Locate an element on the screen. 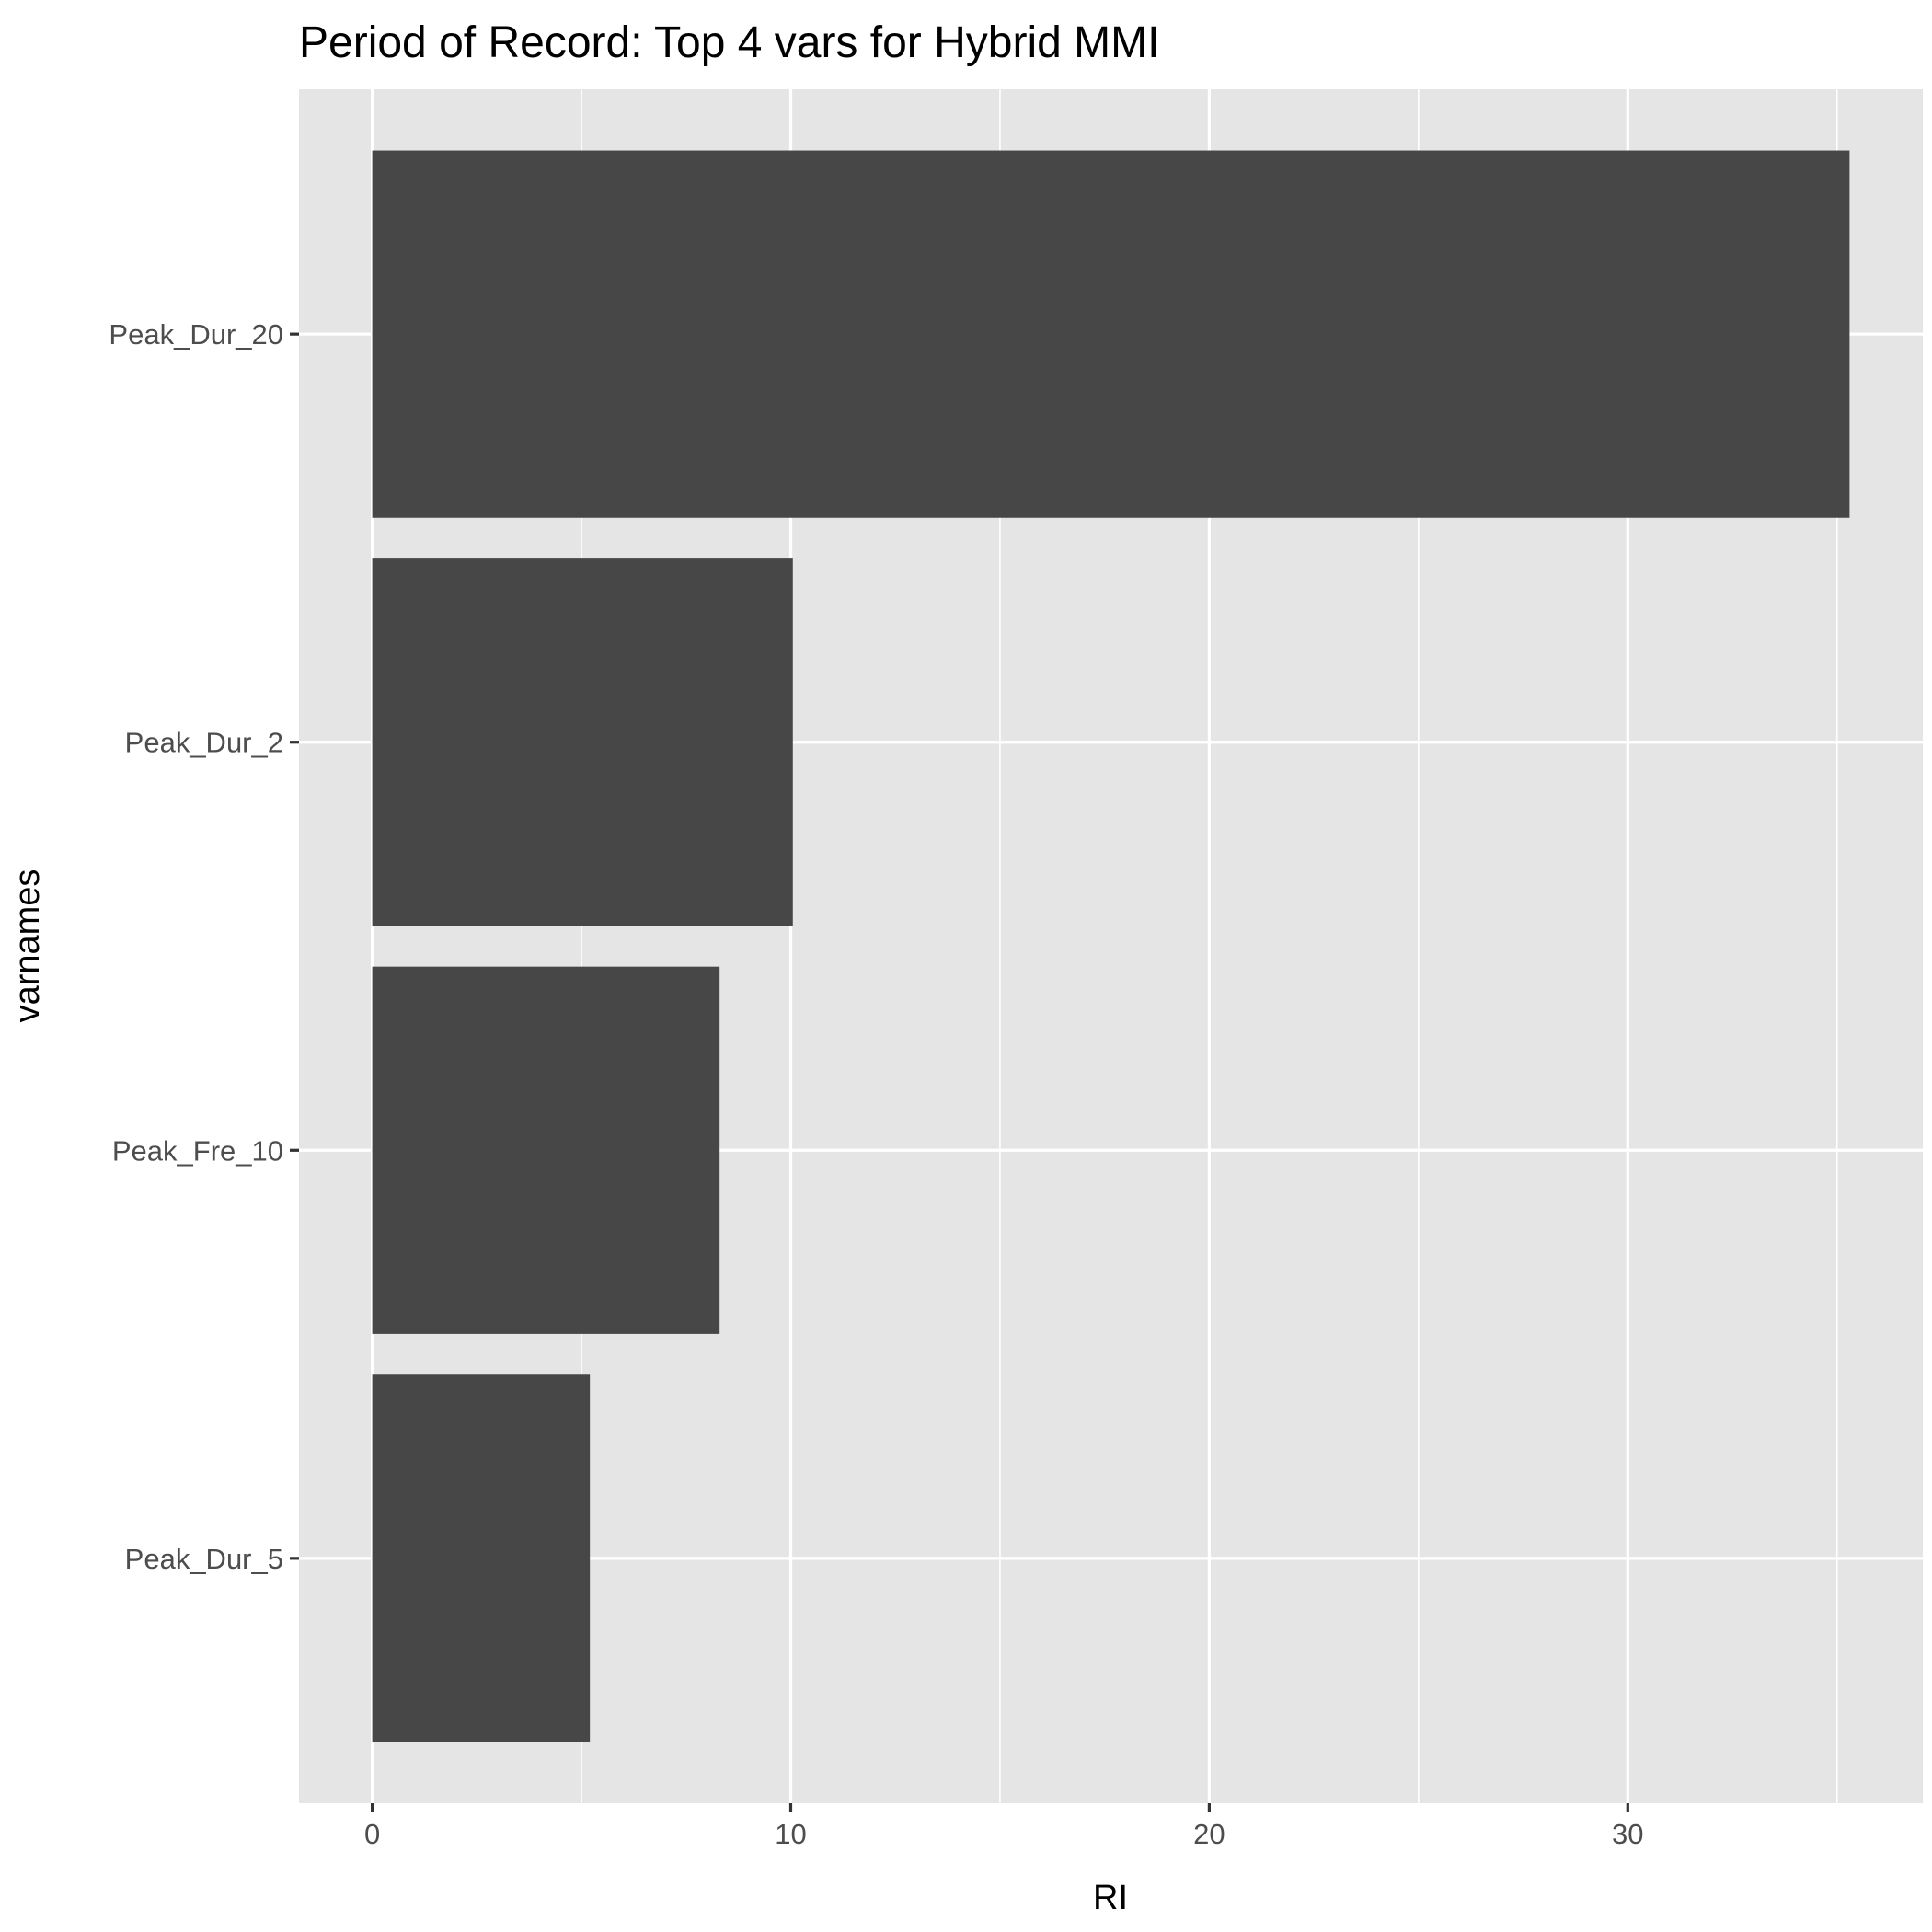  x-tick-label: 30 is located at coordinates (1627, 1834).